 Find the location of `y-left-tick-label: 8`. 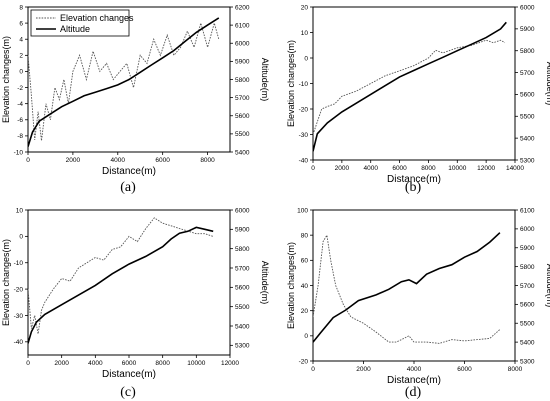

y-left-tick-label: 8 is located at coordinates (21, 7).